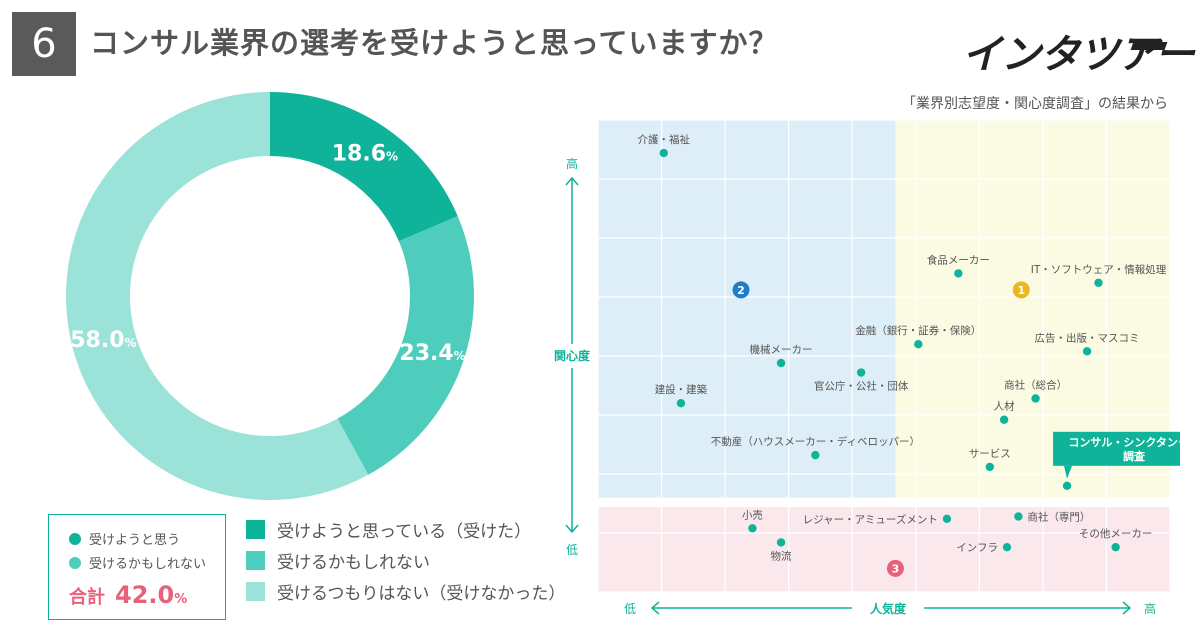 The height and width of the screenshot is (628, 1200). Describe the element at coordinates (148, 564) in the screenshot. I see `summary-item-label: 受けるかもしれない` at that location.